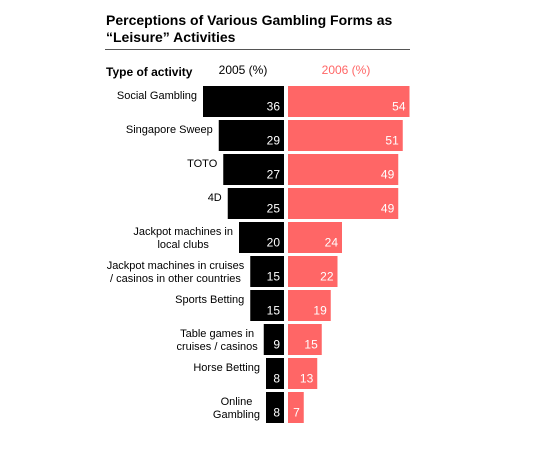 The width and height of the screenshot is (537, 460). Describe the element at coordinates (274, 243) in the screenshot. I see `value-label: 20` at that location.